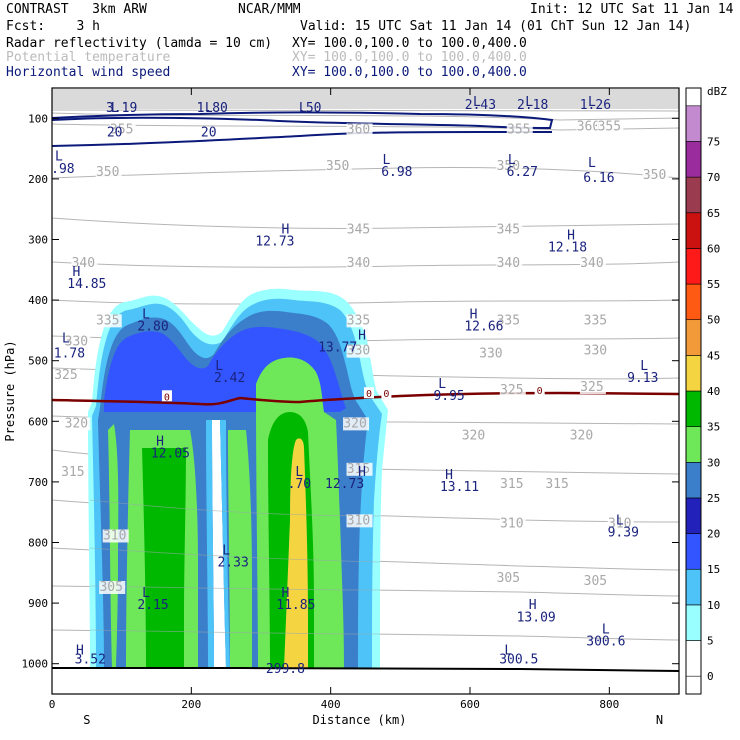 The image size is (740, 740). Describe the element at coordinates (448, 396) in the screenshot. I see `contour-value-label: 9.95` at that location.